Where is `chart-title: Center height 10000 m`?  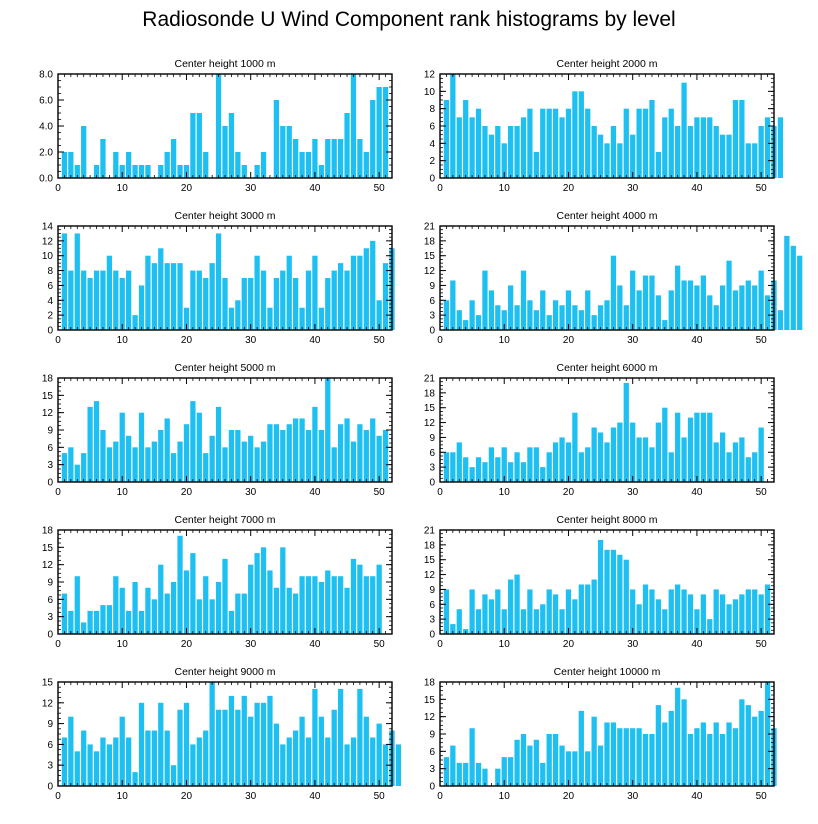 chart-title: Center height 10000 m is located at coordinates (607, 672).